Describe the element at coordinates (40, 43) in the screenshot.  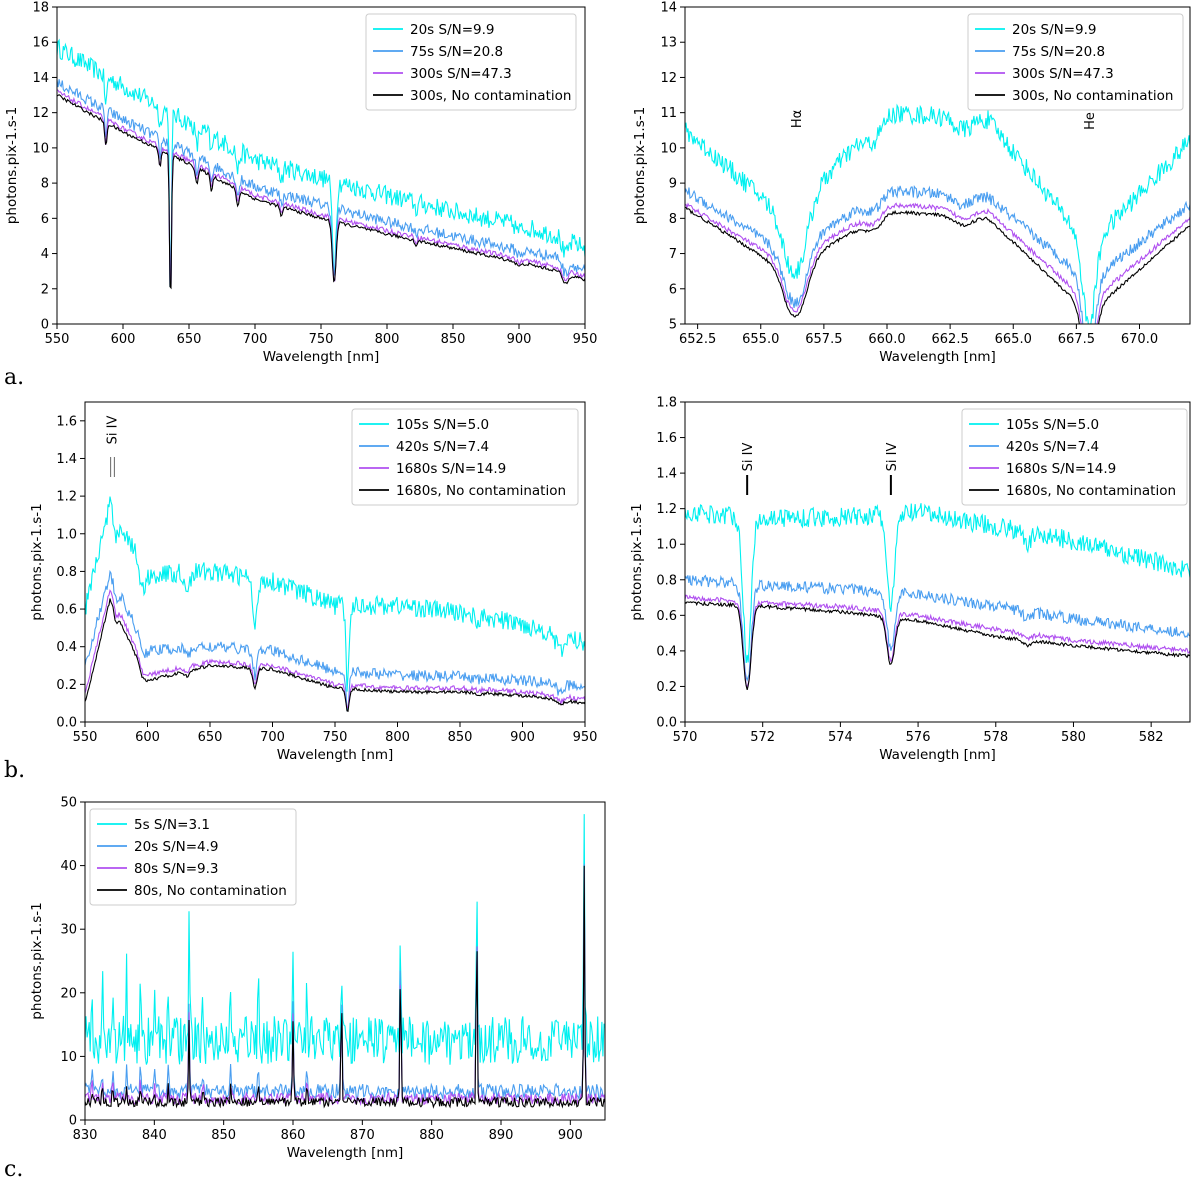
I see `y-tick-label-8: 16` at that location.